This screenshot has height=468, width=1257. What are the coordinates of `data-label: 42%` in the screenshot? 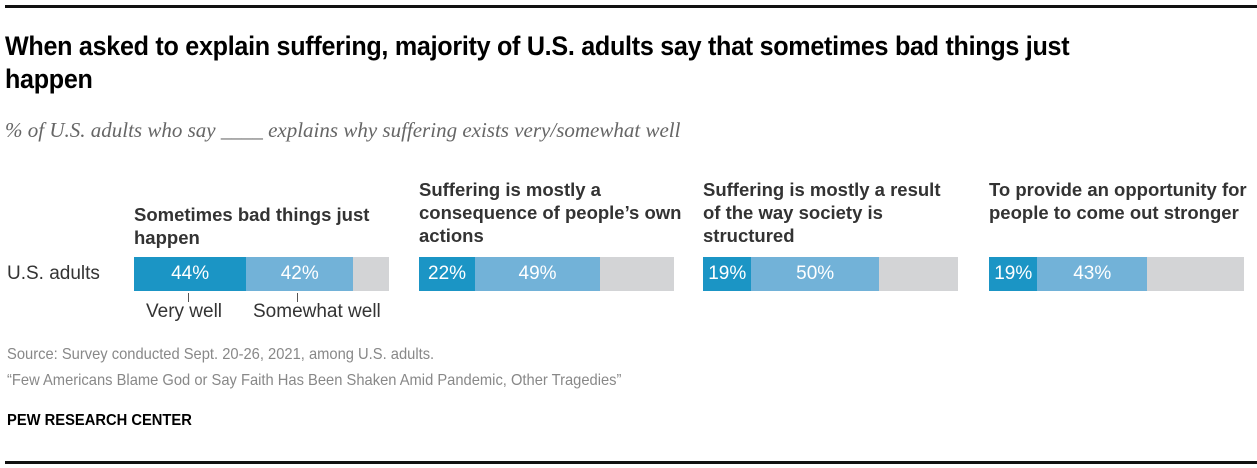 It's located at (299, 273).